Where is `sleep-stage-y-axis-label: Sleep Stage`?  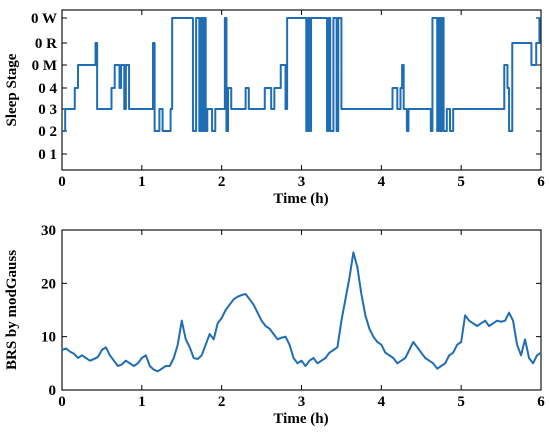
sleep-stage-y-axis-label: Sleep Stage is located at coordinates (12, 89).